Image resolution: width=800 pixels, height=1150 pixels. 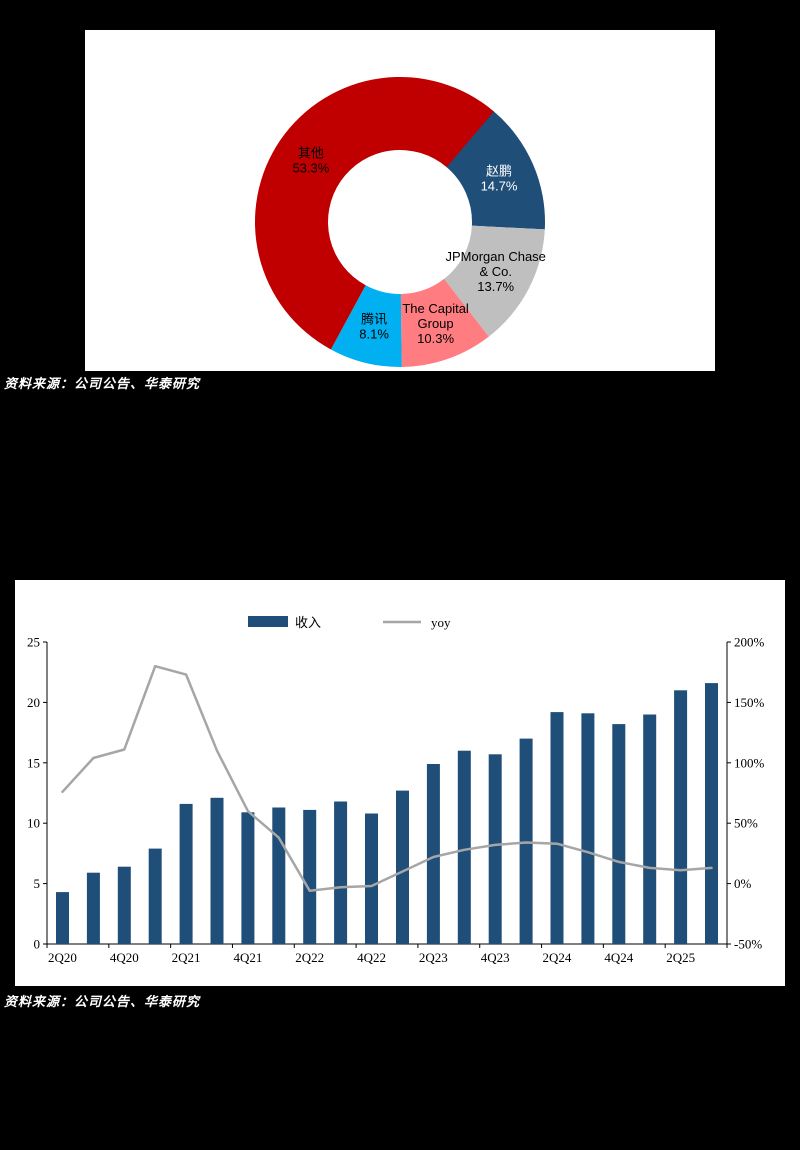 I want to click on right-axis-tick-label: 100%, so click(x=749, y=762).